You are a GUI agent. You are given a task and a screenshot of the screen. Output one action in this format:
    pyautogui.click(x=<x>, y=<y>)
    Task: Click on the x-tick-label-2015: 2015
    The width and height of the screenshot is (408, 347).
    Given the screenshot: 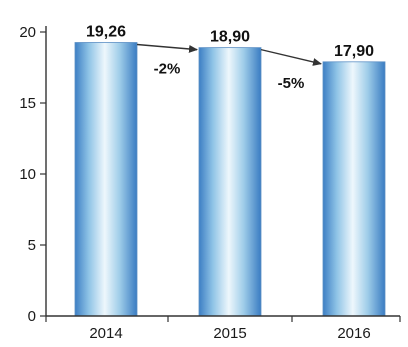 What is the action you would take?
    pyautogui.click(x=229, y=333)
    